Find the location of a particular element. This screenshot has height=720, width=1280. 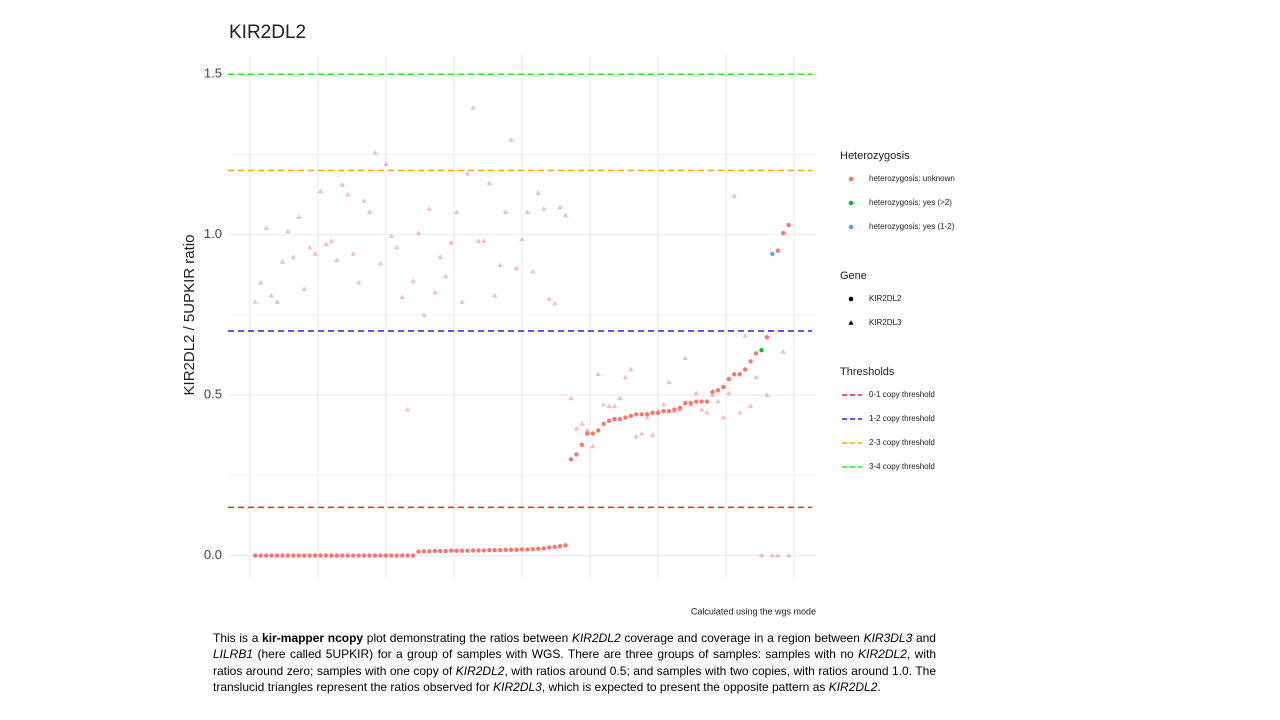

legend-title: Gene is located at coordinates (853, 276).